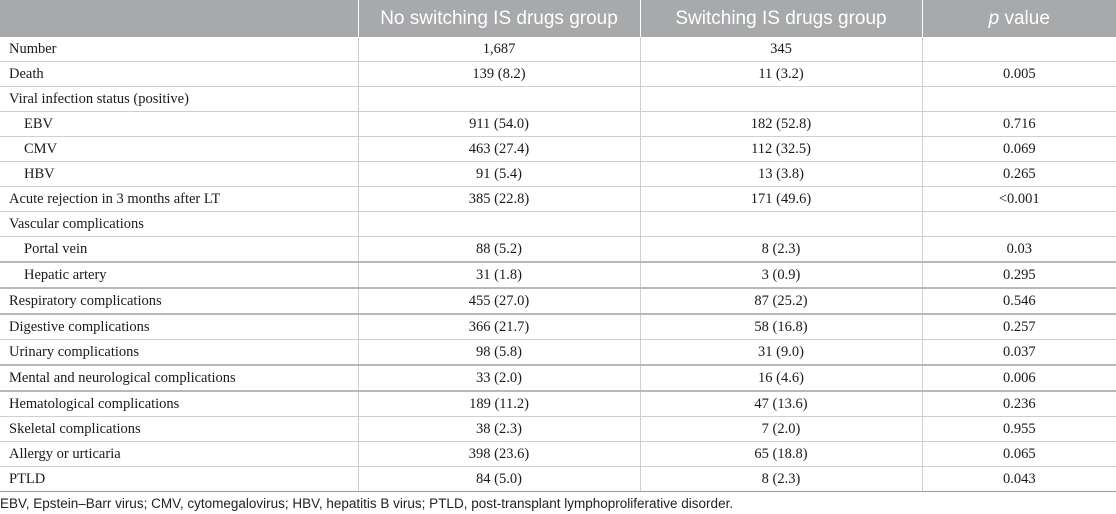  I want to click on p-value-cell: 0.265, so click(1019, 174).